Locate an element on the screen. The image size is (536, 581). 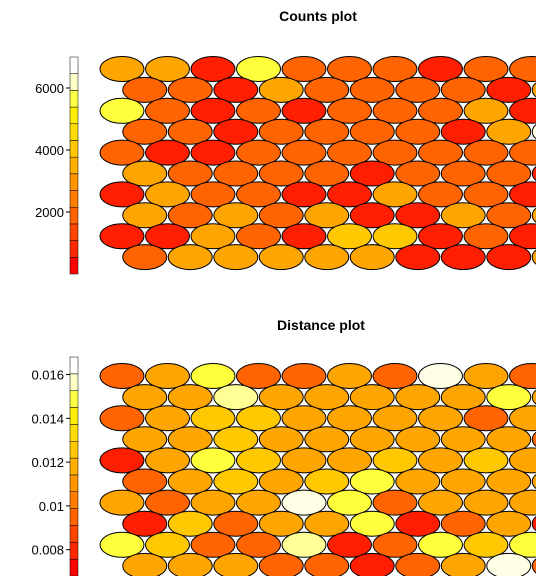
distance-colorbar-tick-label: 0.012 is located at coordinates (47, 462).